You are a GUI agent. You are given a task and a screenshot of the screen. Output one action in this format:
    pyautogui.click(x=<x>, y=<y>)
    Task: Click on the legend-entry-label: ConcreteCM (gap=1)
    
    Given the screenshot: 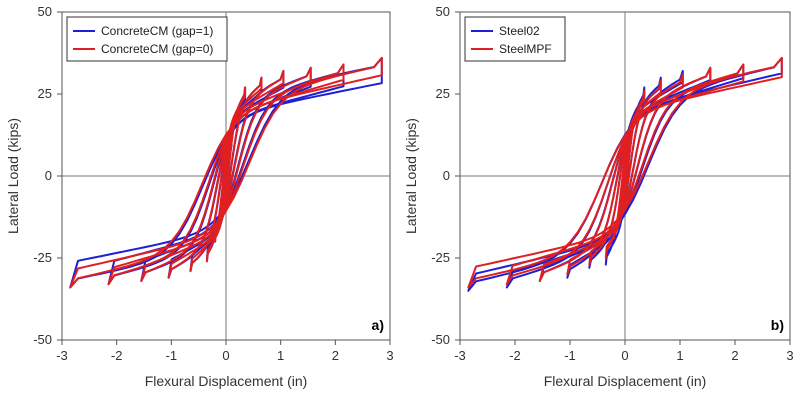 What is the action you would take?
    pyautogui.click(x=157, y=31)
    